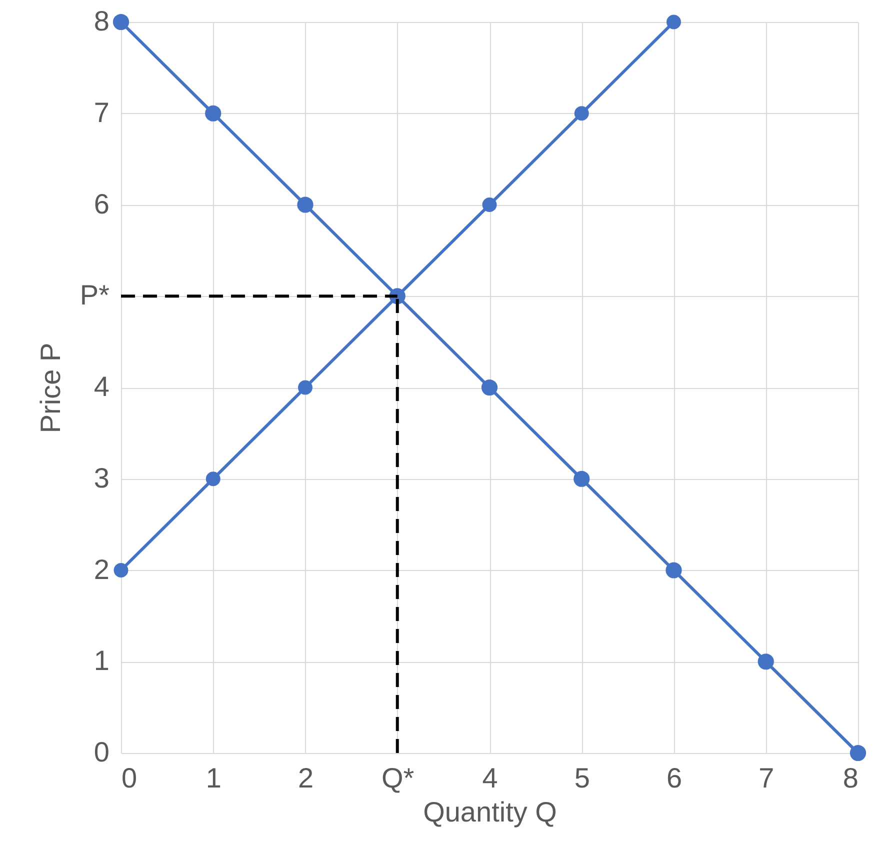  I want to click on x-tick-label: 5, so click(582, 778).